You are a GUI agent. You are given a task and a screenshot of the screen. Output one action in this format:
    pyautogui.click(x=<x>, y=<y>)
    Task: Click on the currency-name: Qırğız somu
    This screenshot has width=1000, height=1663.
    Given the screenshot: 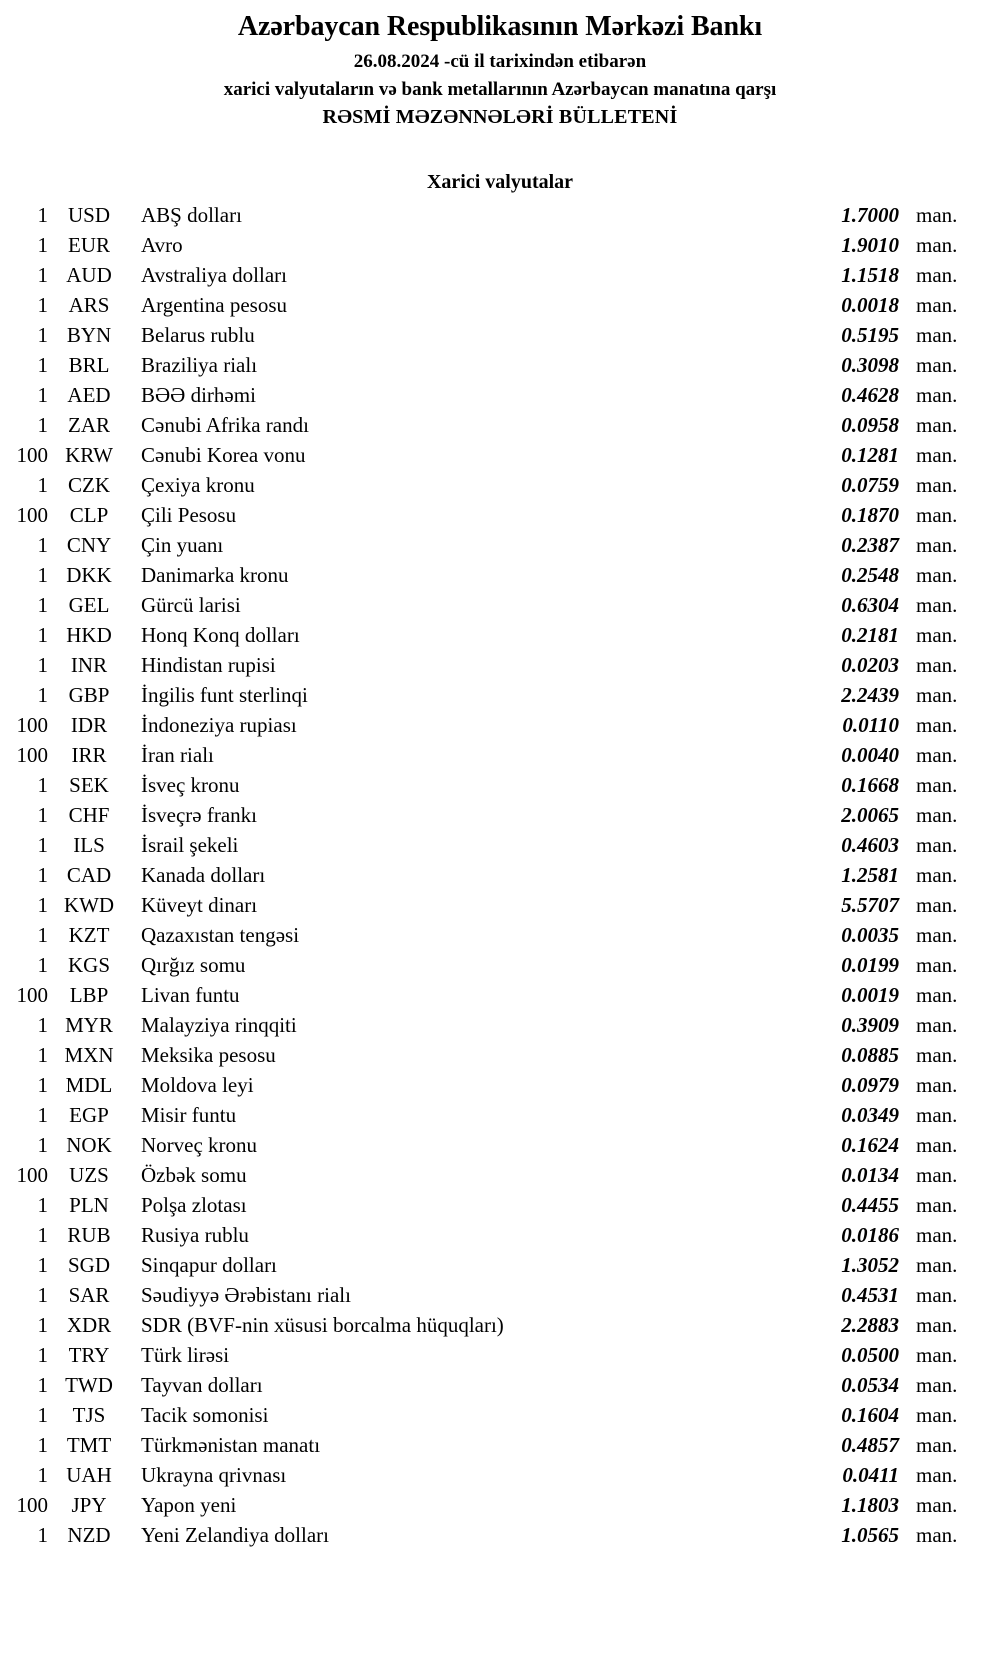 What is the action you would take?
    pyautogui.click(x=193, y=965)
    